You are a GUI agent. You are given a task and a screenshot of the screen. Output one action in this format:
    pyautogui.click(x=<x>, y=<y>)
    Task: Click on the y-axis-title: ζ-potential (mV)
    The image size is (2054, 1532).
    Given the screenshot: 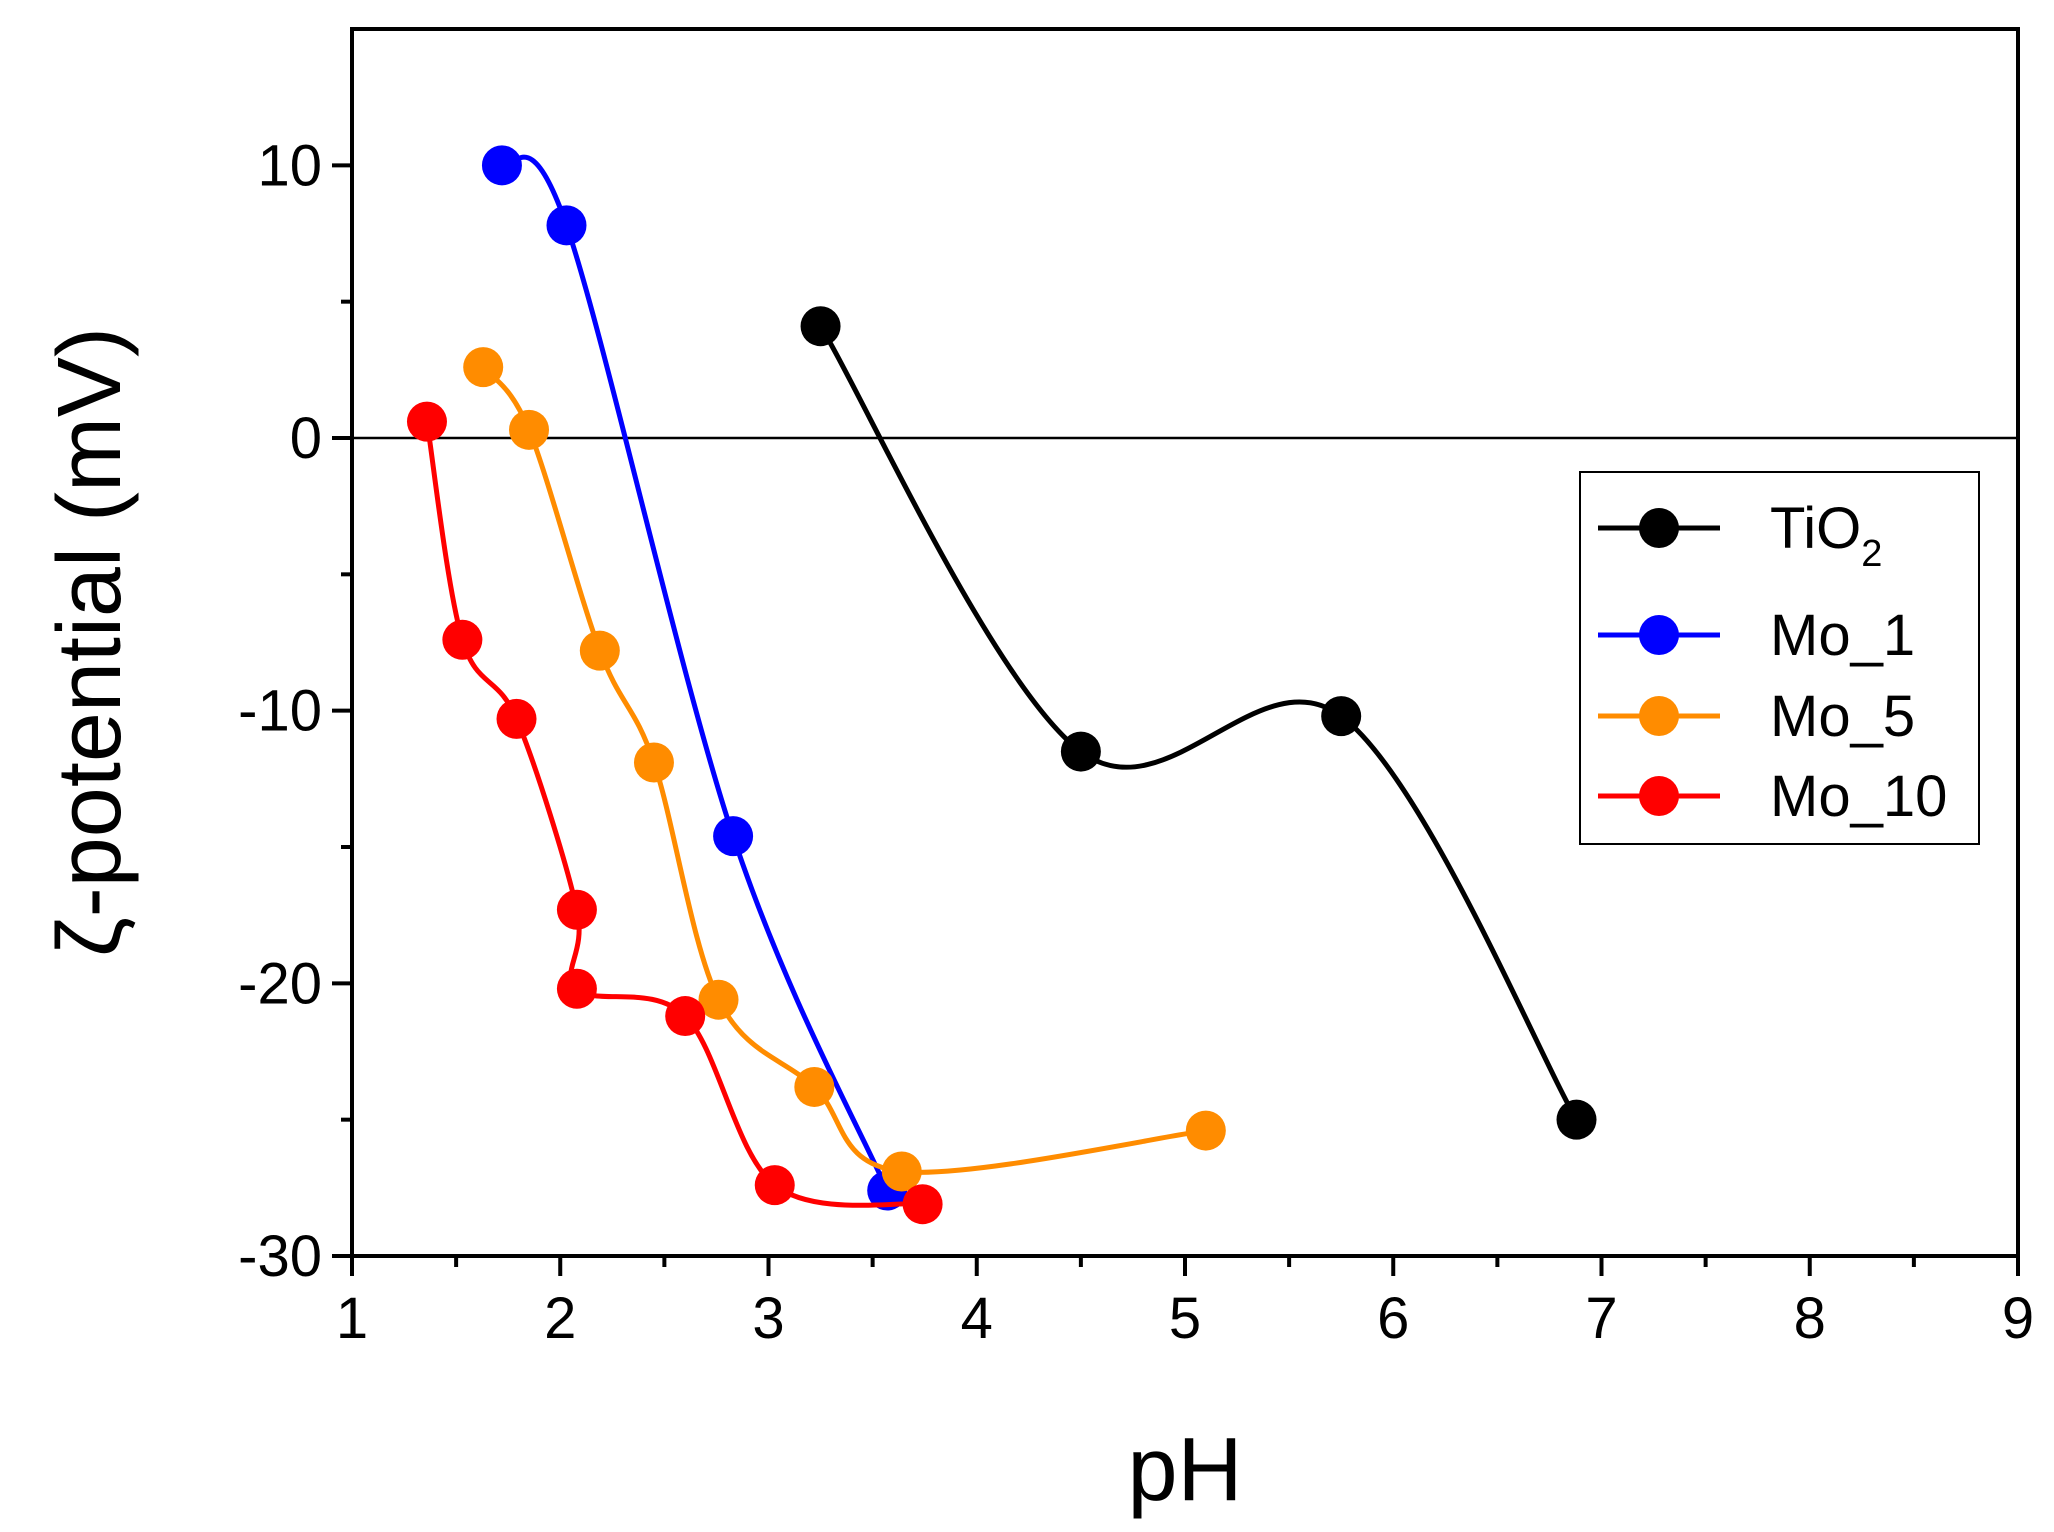 What is the action you would take?
    pyautogui.click(x=90, y=642)
    